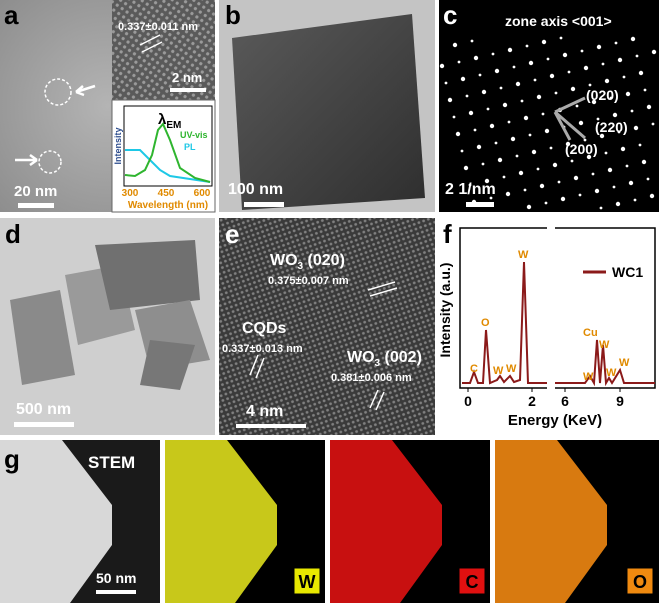 This screenshot has width=659, height=603. I want to click on particle, so click(221, 521).